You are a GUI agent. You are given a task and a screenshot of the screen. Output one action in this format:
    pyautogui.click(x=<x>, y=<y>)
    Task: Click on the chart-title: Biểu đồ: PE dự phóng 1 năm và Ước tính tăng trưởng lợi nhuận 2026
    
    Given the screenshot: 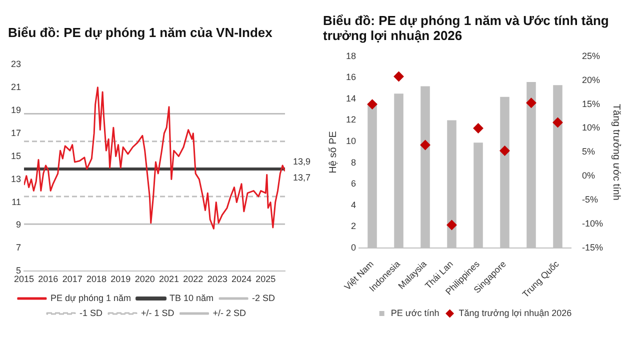 What is the action you would take?
    pyautogui.click(x=466, y=28)
    